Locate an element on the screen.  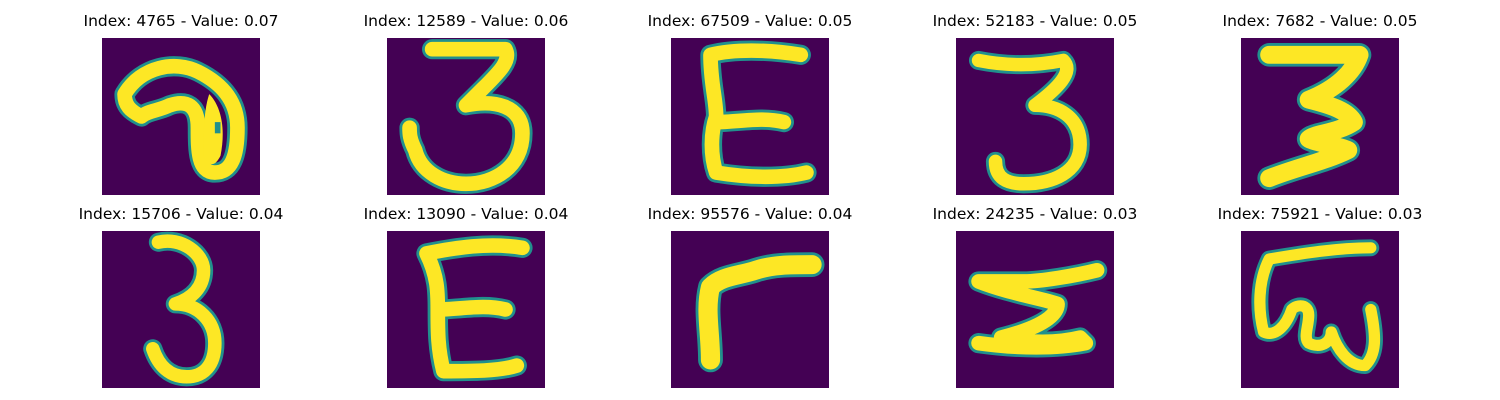
panel-title: Index: 4765 - Value: 0.07 is located at coordinates (181, 21).